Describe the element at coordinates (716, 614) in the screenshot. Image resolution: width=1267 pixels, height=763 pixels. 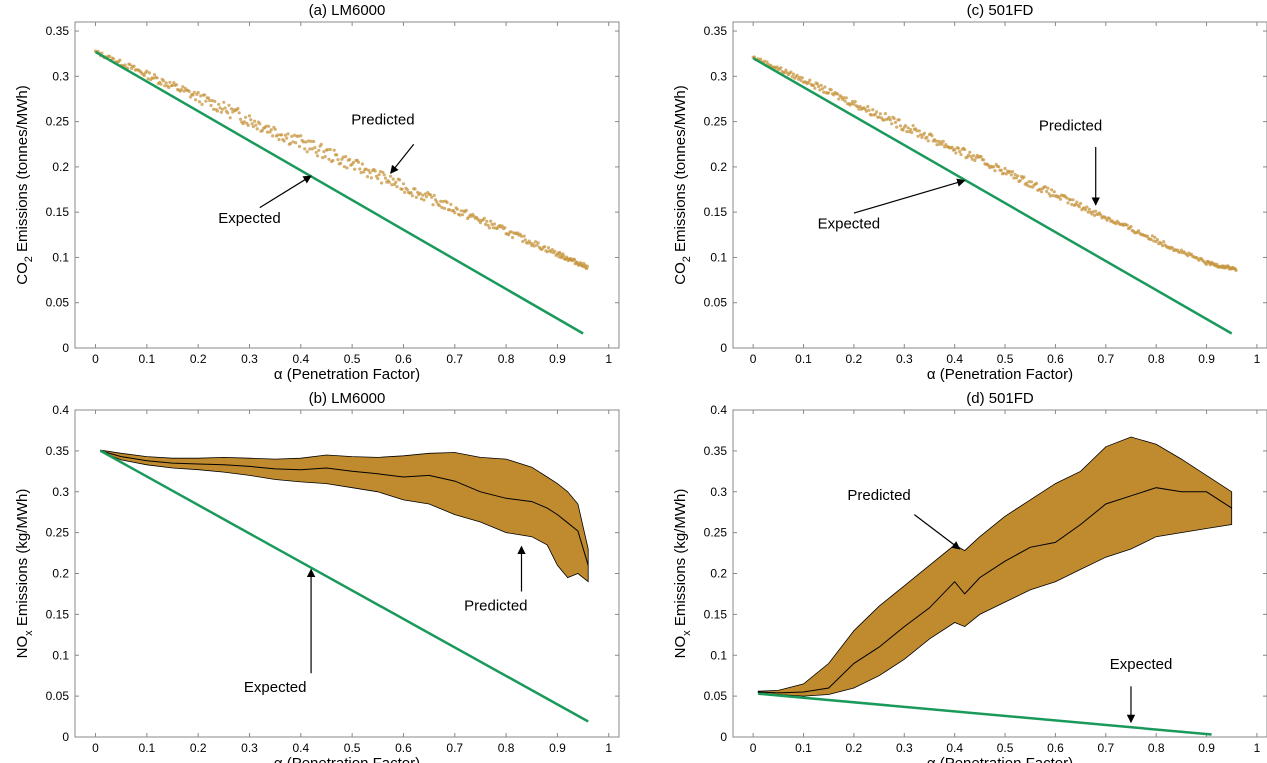
I see `y-tick-label: 0.15` at that location.